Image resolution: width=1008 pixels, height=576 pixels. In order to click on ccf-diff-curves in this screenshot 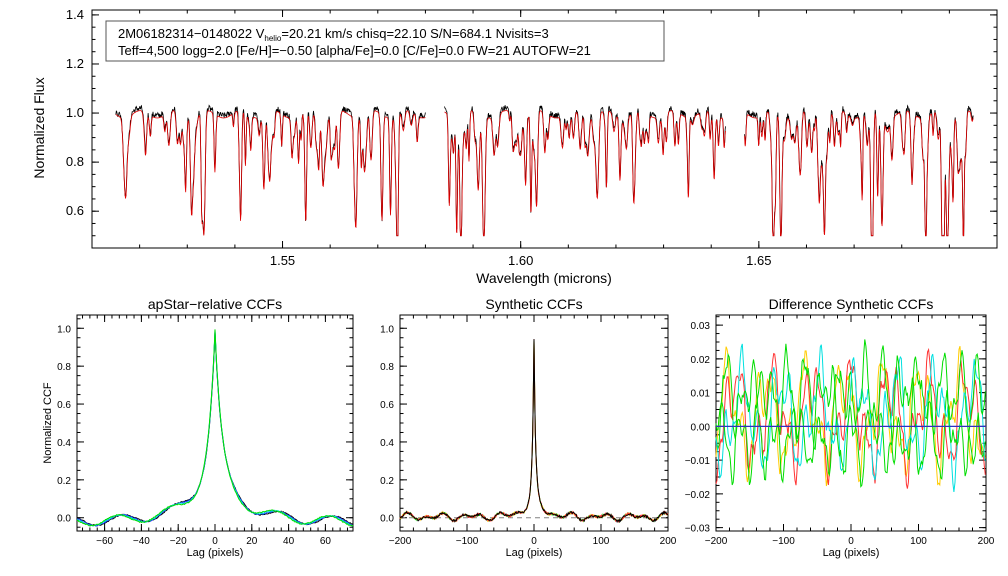, I will do `click(850, 415)`.